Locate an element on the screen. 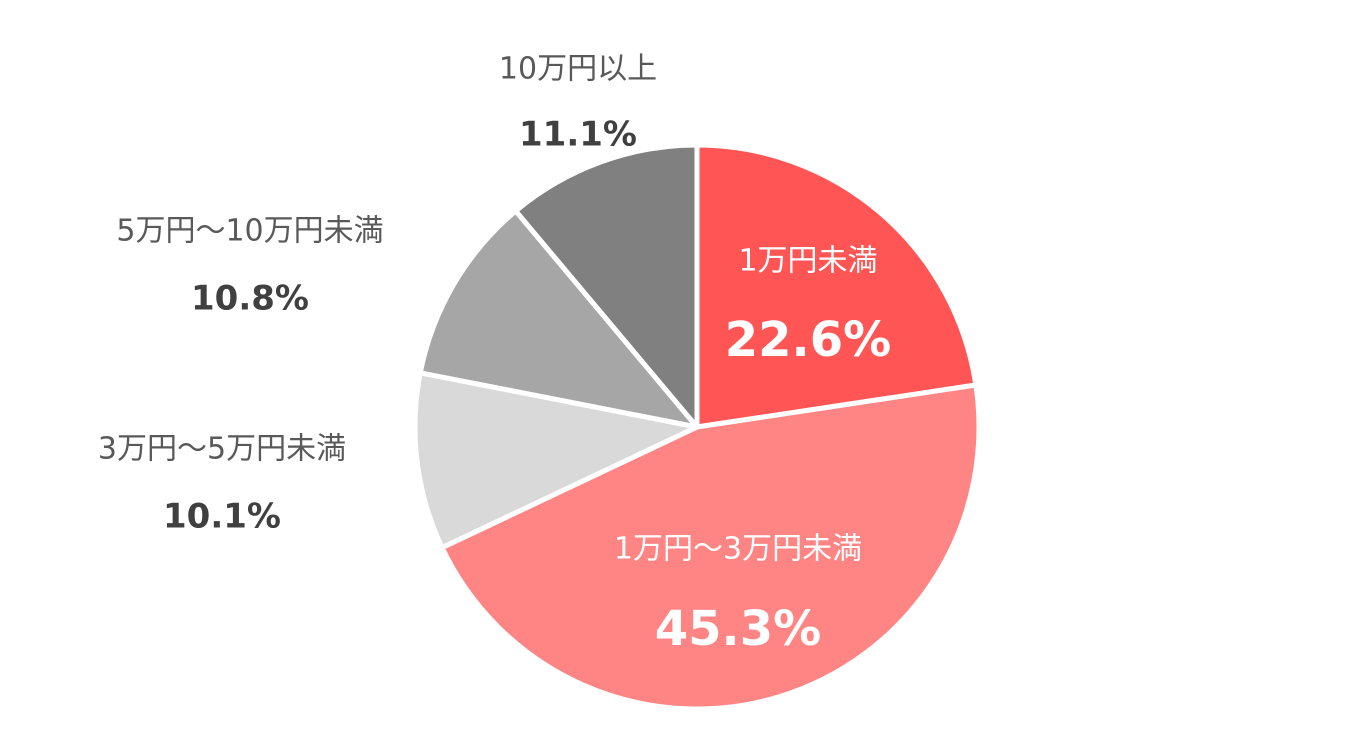 Image resolution: width=1351 pixels, height=736 pixels. slice-label: 3万円〜5万円未満 is located at coordinates (222, 449).